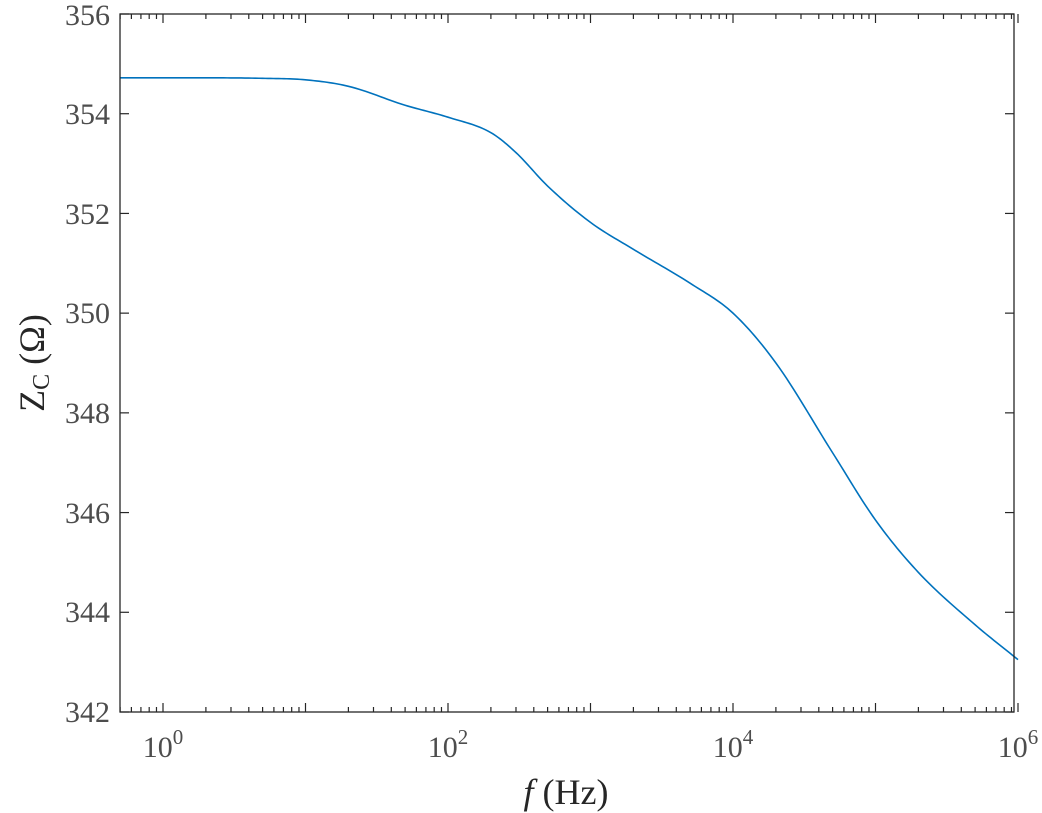  What do you see at coordinates (87, 612) in the screenshot?
I see `y-tick-label: 344` at bounding box center [87, 612].